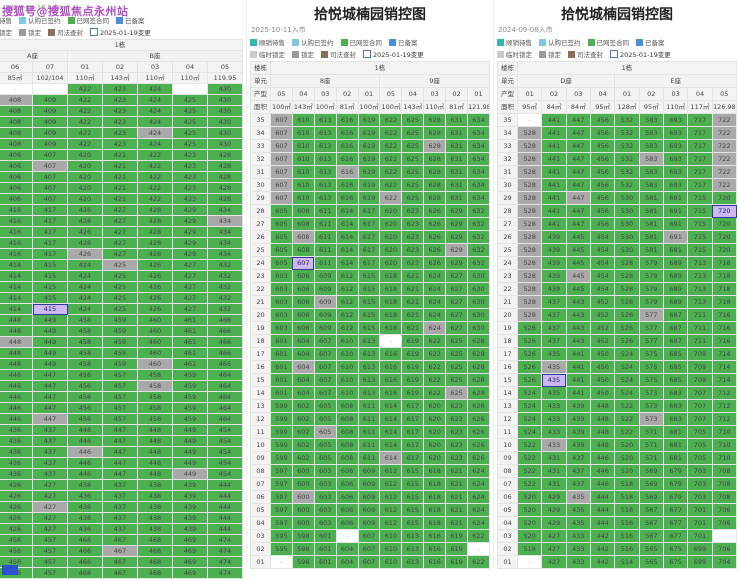 Image resolution: width=740 pixels, height=579 pixels. Describe the element at coordinates (675, 328) in the screenshot. I see `unit-cell: 687` at that location.